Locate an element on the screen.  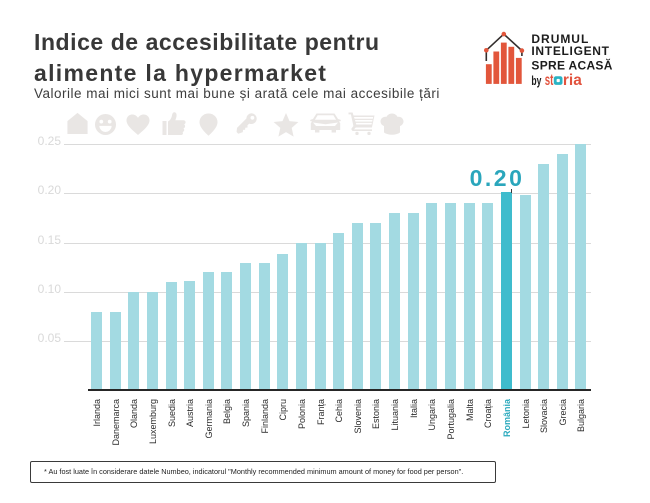
svg-text: SPRE ACASĂ is located at coordinates (571, 64).